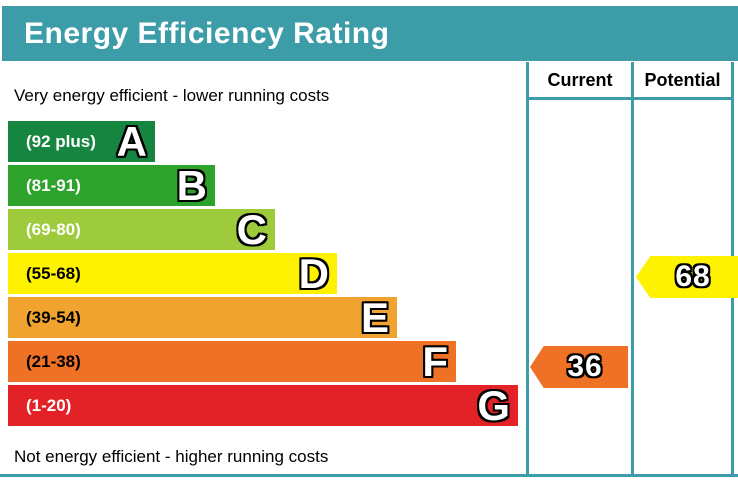 This screenshot has width=738, height=483. I want to click on title-banner: Energy Efficiency Rating, so click(370, 33).